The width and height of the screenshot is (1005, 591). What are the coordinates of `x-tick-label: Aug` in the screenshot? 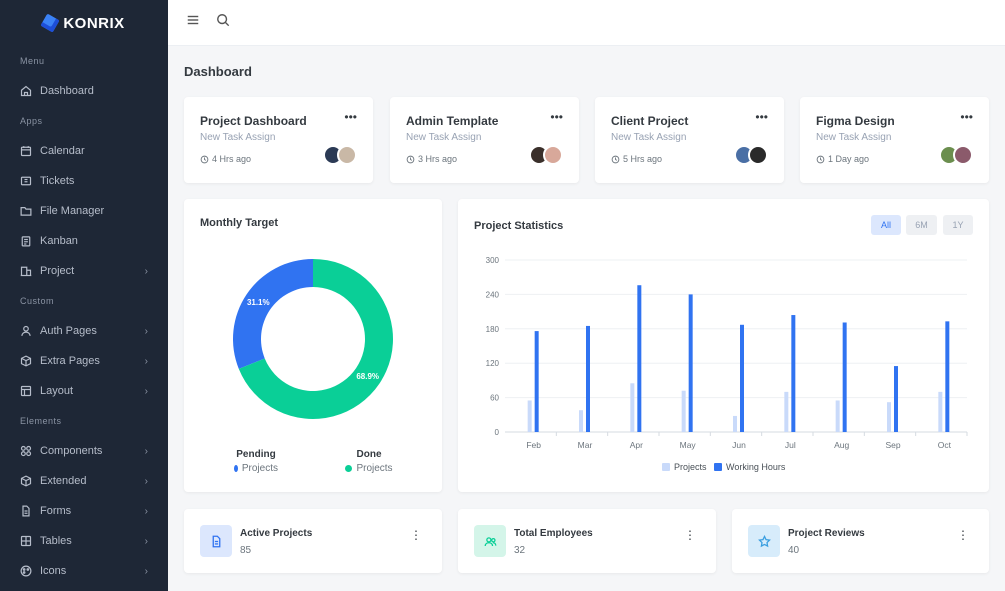 It's located at (841, 445).